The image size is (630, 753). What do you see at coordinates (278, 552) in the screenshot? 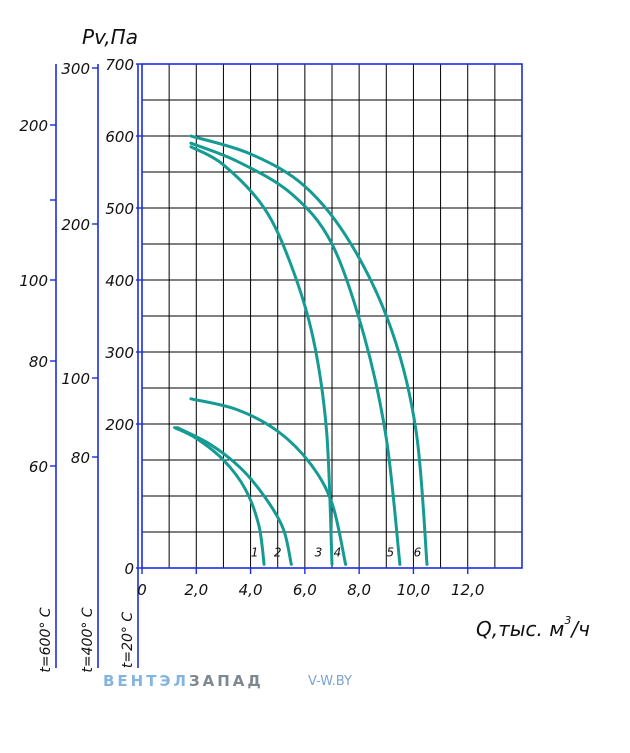
I see `curve-label-2: 2` at bounding box center [278, 552].